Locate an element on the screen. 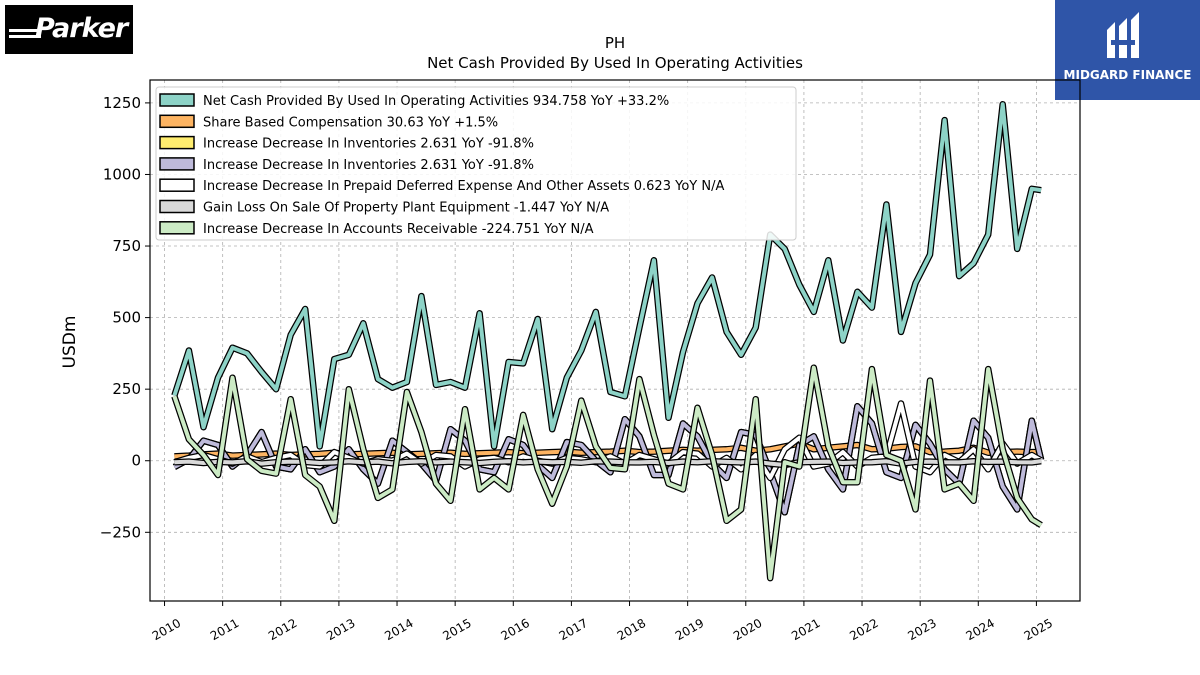 This screenshot has height=675, width=1200. midgard-finance-logo: MIDGARD FINANCE is located at coordinates (1127, 50).